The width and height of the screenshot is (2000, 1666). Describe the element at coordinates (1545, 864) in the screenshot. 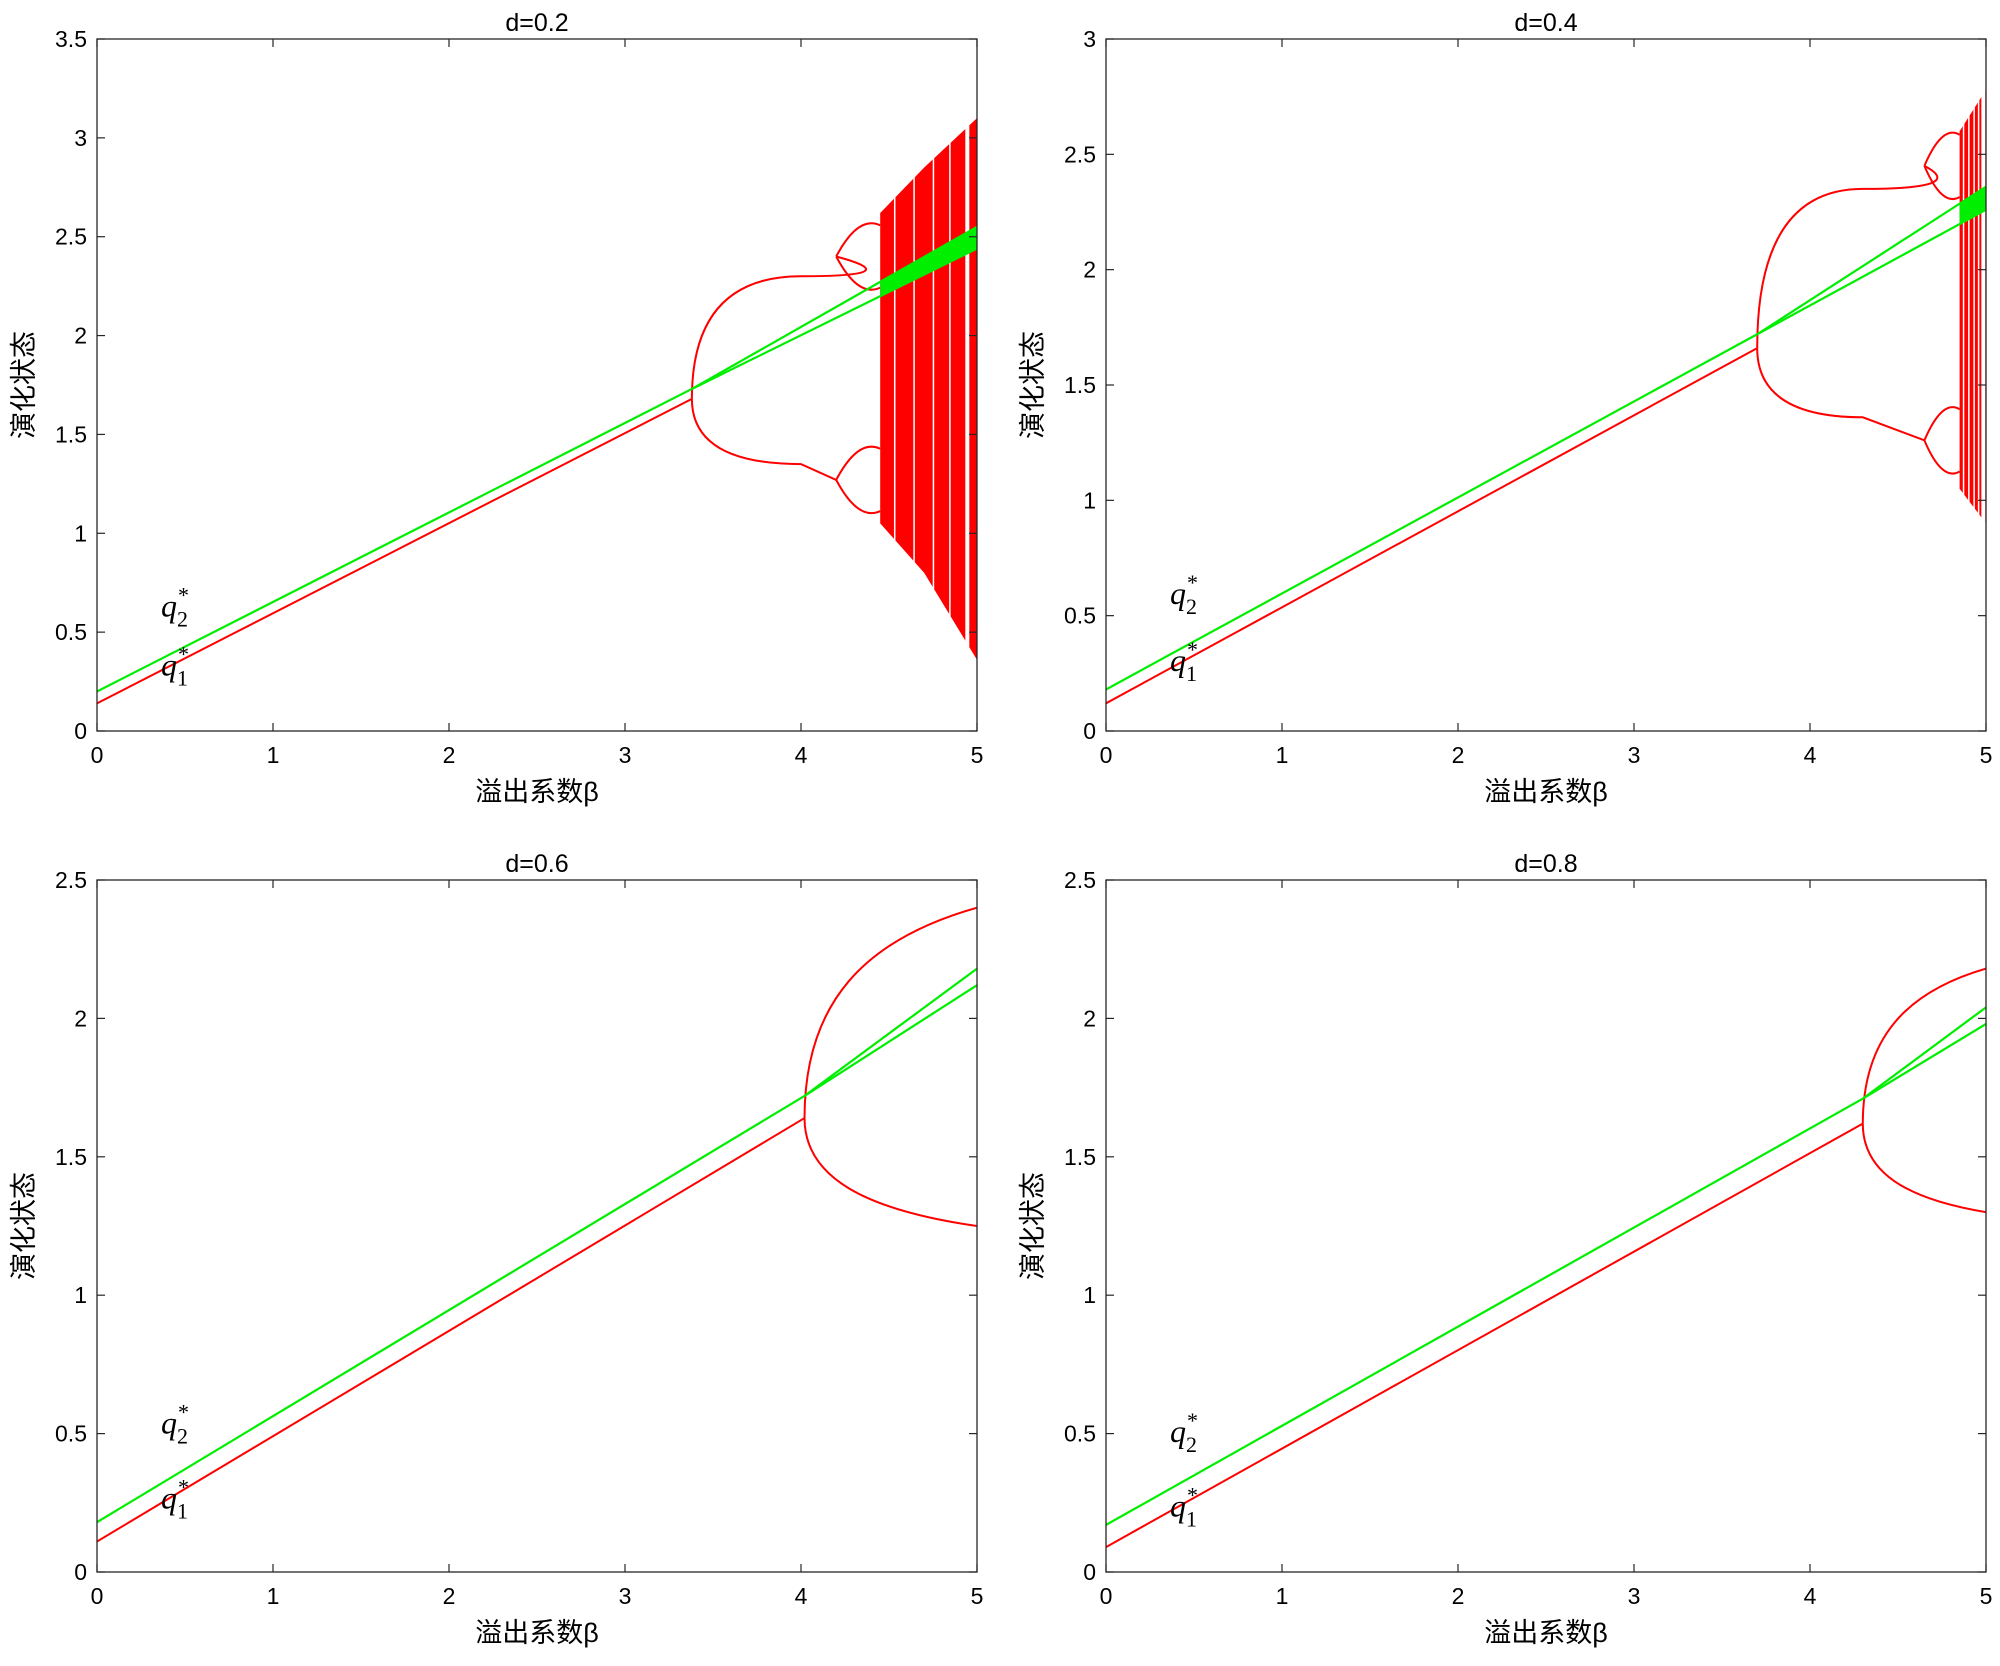

I see `subplot-title: d=0.8` at that location.